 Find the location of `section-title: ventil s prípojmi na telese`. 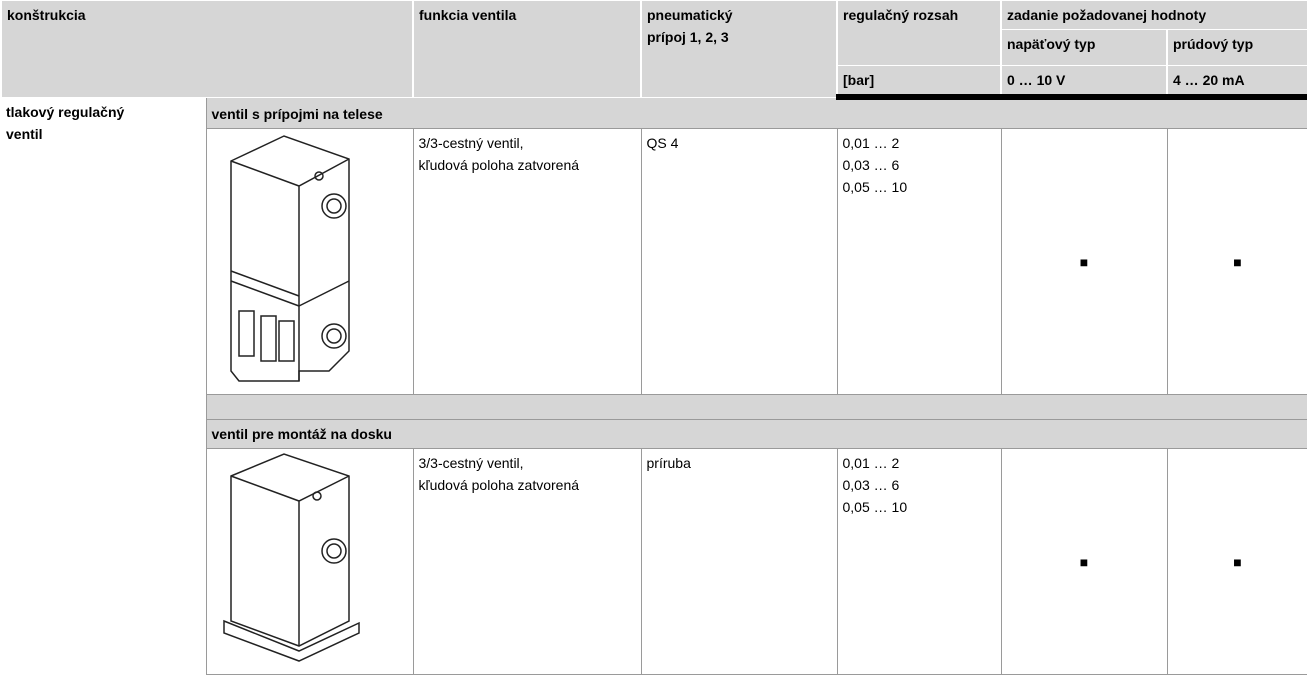

section-title: ventil s prípojmi na telese is located at coordinates (756, 112).